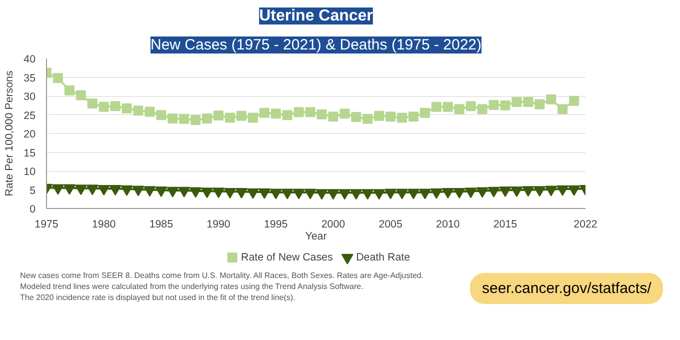 This screenshot has width=680, height=340. Describe the element at coordinates (30, 134) in the screenshot. I see `y-tick-label: 20` at that location.